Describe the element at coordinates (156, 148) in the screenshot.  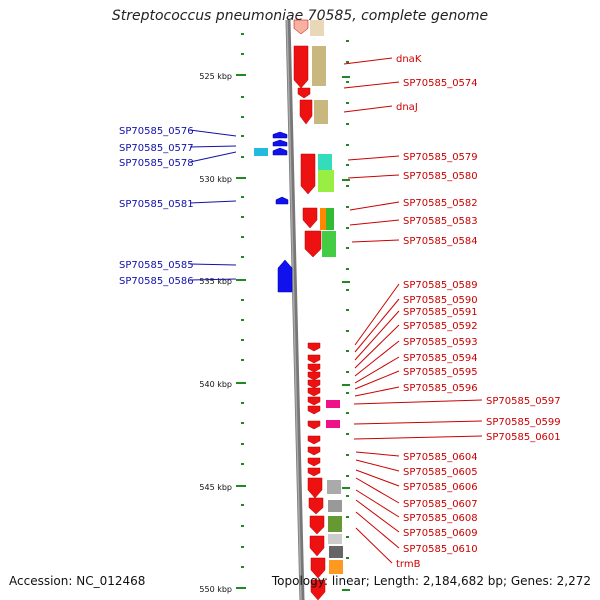
I see `left-gene-label: SP70585_0577` at that location.